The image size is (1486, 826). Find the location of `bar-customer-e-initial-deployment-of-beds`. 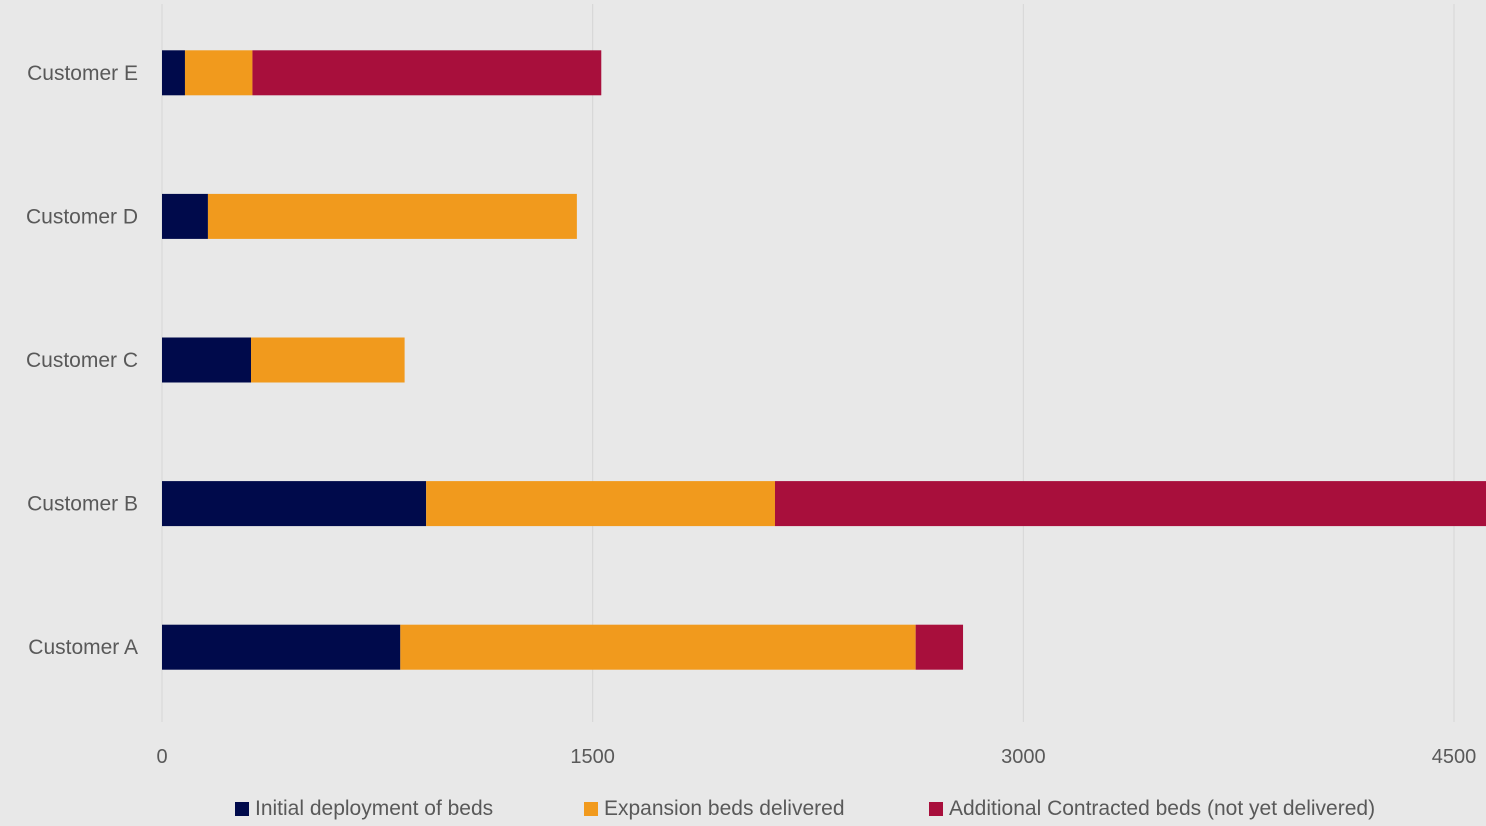

bar-customer-e-initial-deployment-of-beds is located at coordinates (173, 73).